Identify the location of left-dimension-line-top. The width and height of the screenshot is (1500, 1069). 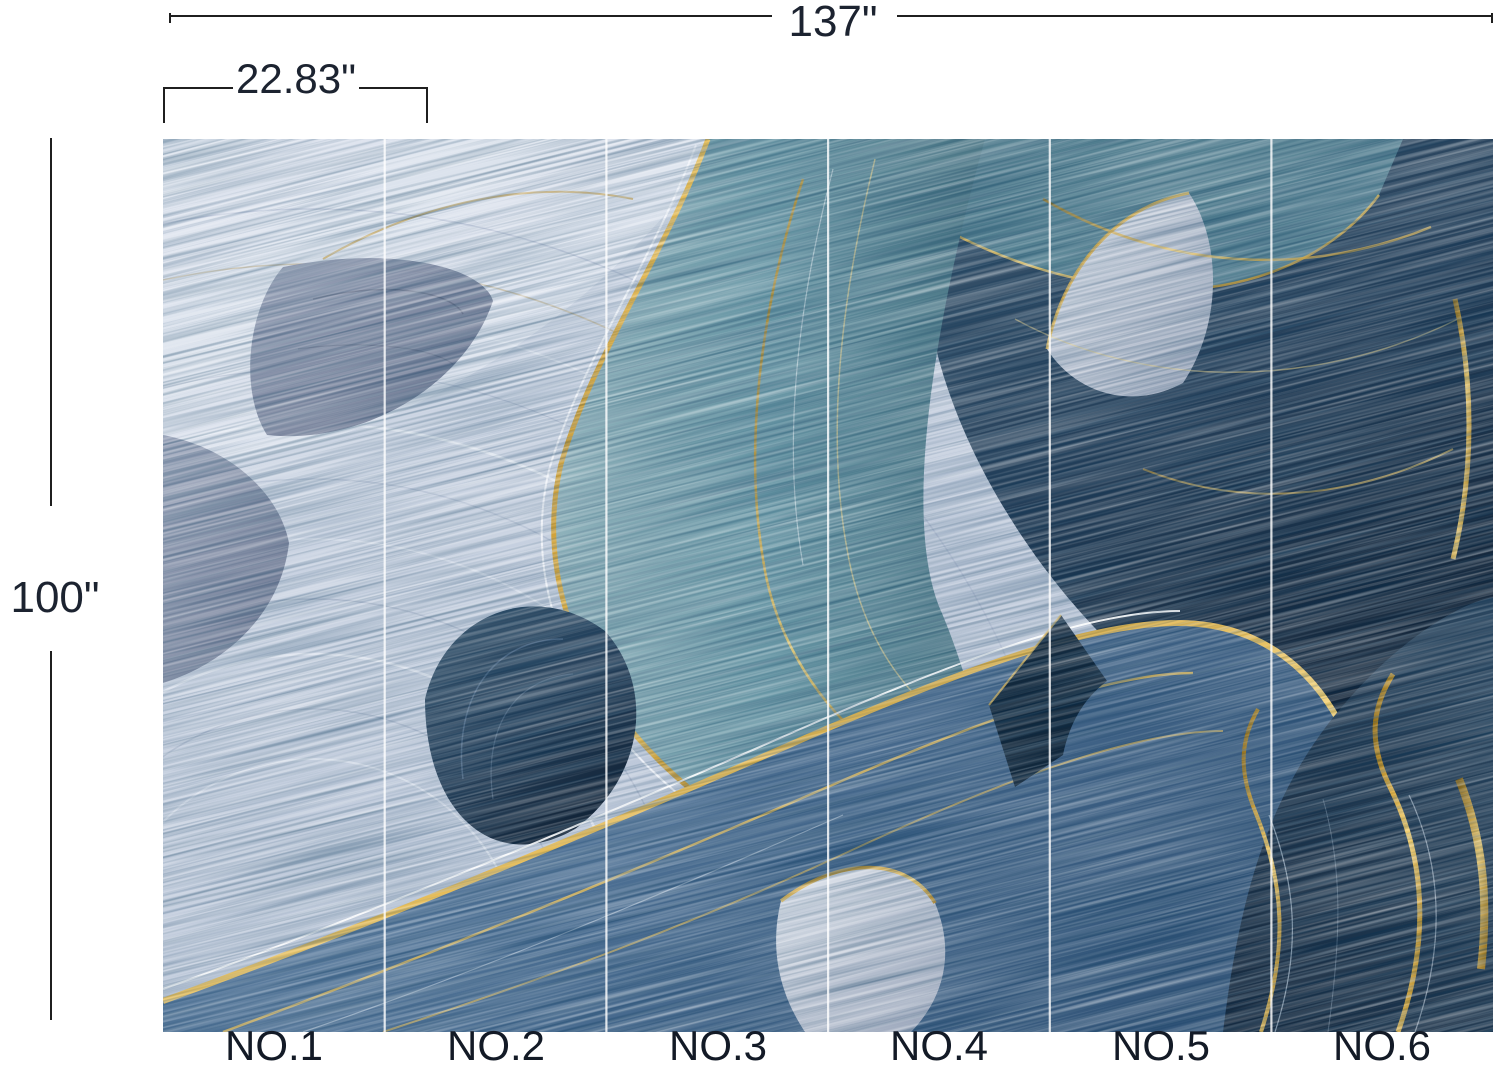
(51, 322).